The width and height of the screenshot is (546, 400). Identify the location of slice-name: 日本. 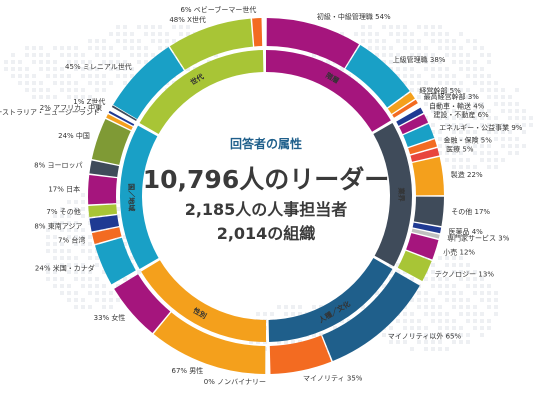
(73, 188).